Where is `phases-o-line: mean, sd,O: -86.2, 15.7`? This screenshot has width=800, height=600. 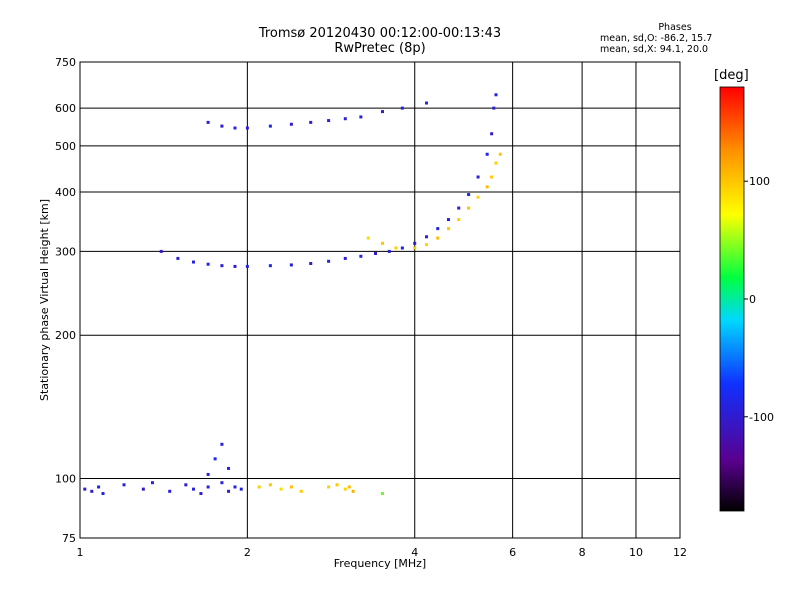 phases-o-line: mean, sd,O: -86.2, 15.7 is located at coordinates (656, 38).